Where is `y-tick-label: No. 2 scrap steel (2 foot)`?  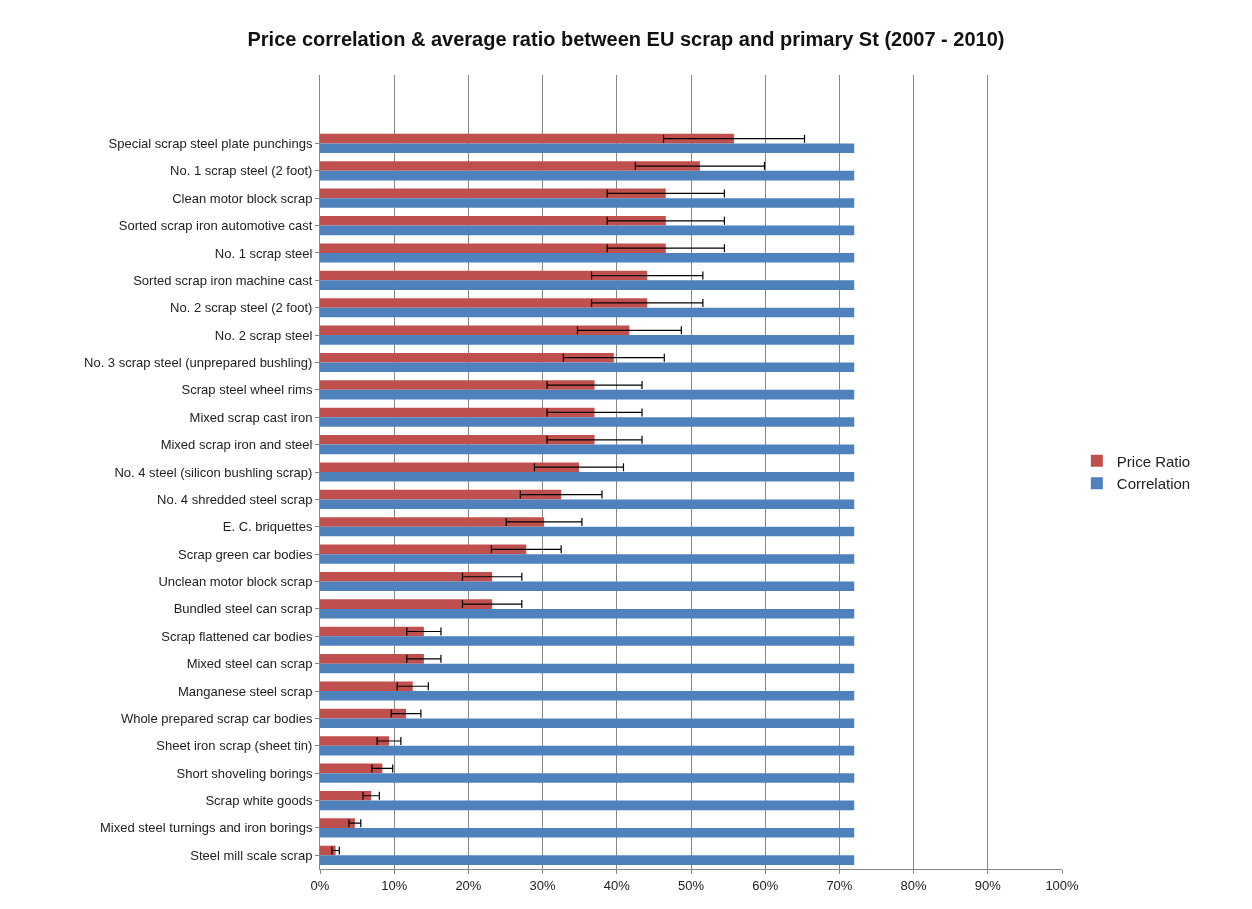 y-tick-label: No. 2 scrap steel (2 foot) is located at coordinates (241, 308).